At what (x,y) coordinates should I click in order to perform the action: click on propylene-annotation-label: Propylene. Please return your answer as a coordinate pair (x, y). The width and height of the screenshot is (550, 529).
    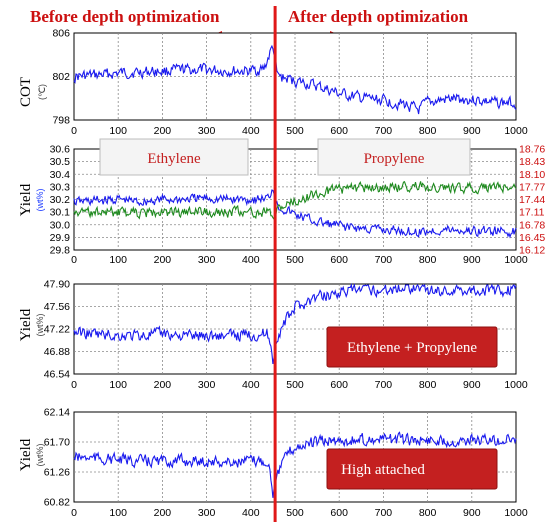
    Looking at the image, I should click on (394, 159).